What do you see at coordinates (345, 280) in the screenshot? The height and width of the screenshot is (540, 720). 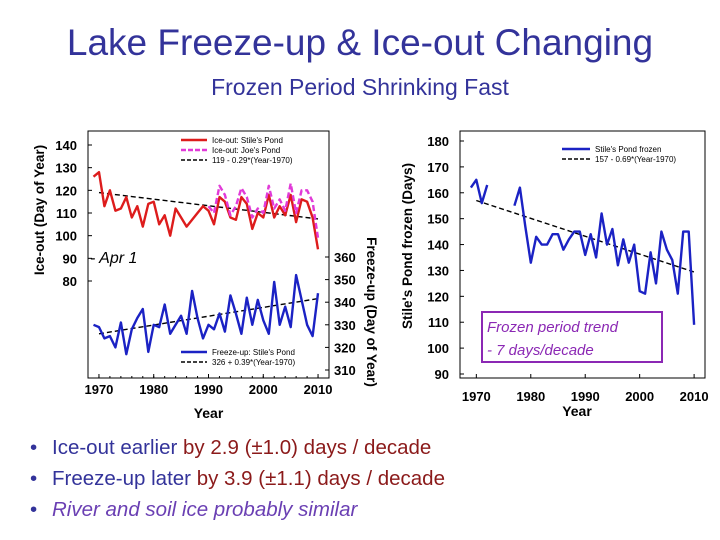 I see `freeze-up-ytick-label: 350` at bounding box center [345, 280].